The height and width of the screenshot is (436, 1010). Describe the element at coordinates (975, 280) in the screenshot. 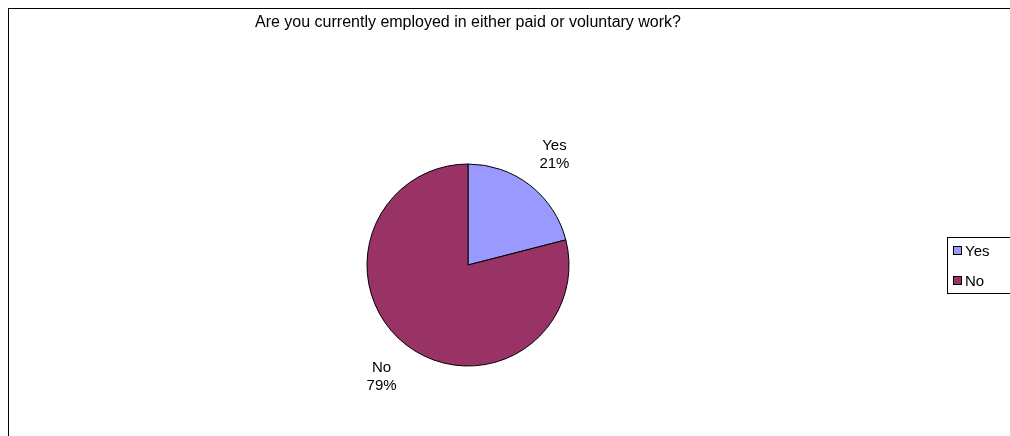

I see `legend-label: No` at that location.